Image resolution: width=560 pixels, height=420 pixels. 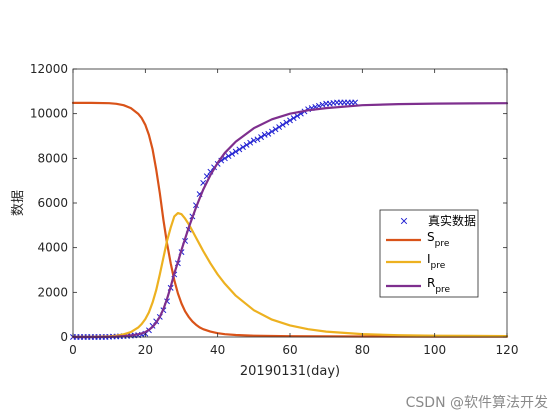 What do you see at coordinates (64, 337) in the screenshot?
I see `y-tick-label: 0` at bounding box center [64, 337].